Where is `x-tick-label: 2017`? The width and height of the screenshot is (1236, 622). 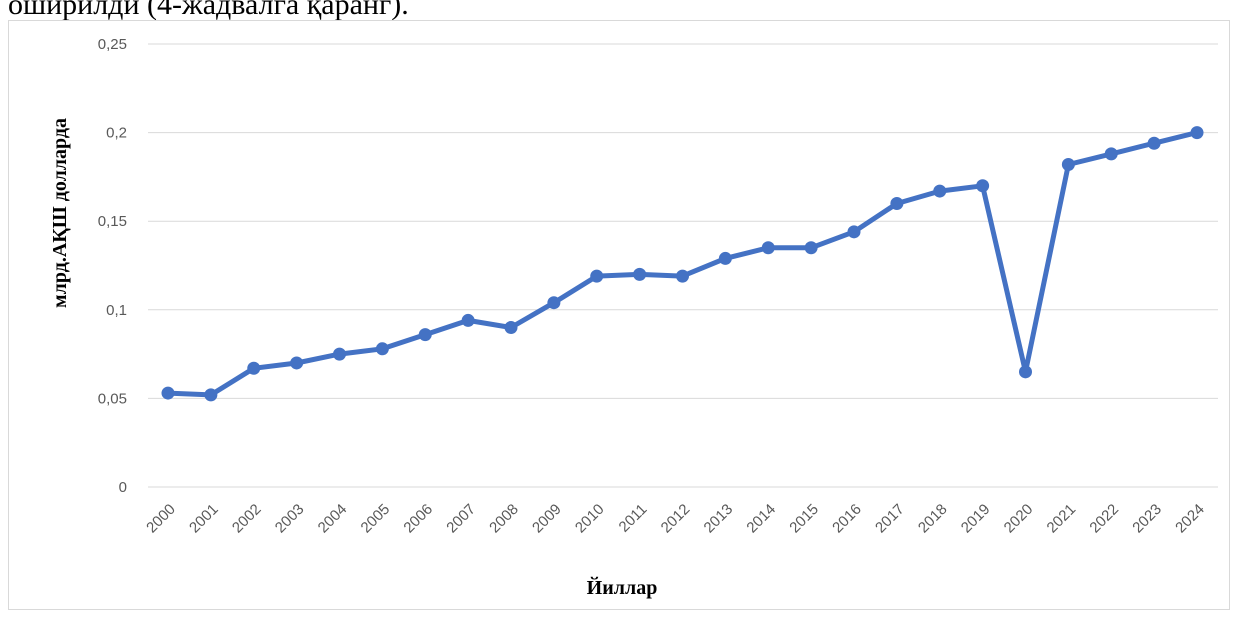
x-tick-label: 2017 is located at coordinates (890, 519).